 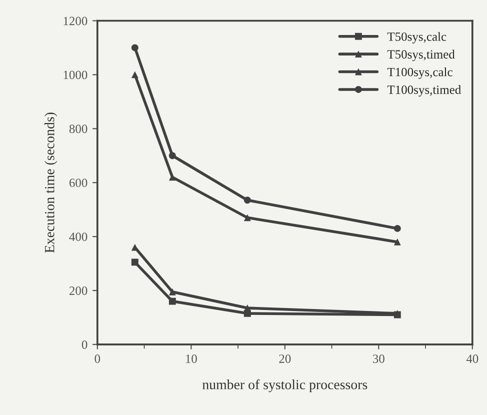 I want to click on x-tick-label: 20, so click(x=285, y=358).